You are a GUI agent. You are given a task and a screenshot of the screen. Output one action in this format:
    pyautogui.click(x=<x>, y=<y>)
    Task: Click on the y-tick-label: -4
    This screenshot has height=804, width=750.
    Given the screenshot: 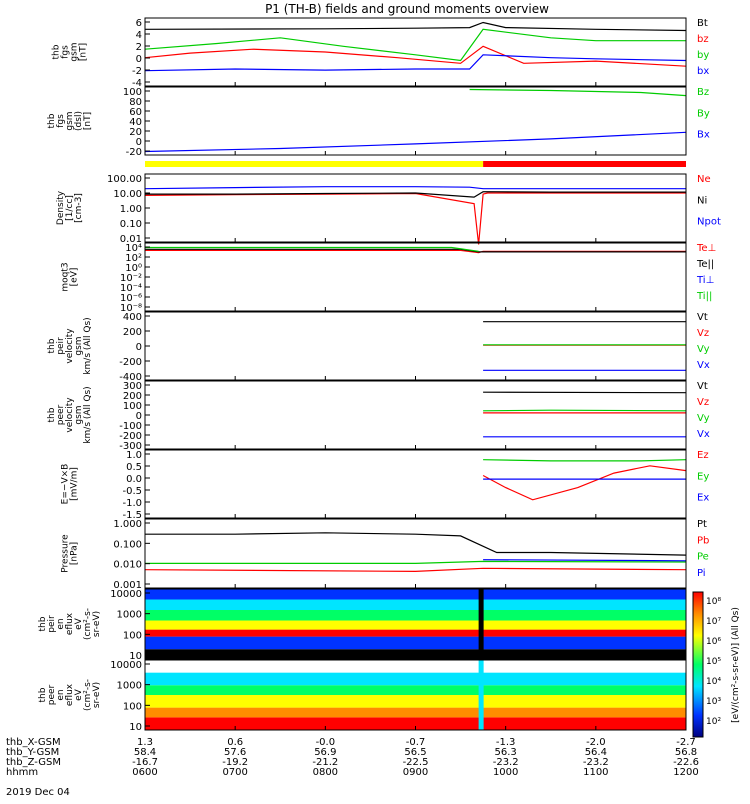 What is the action you would take?
    pyautogui.click(x=137, y=83)
    